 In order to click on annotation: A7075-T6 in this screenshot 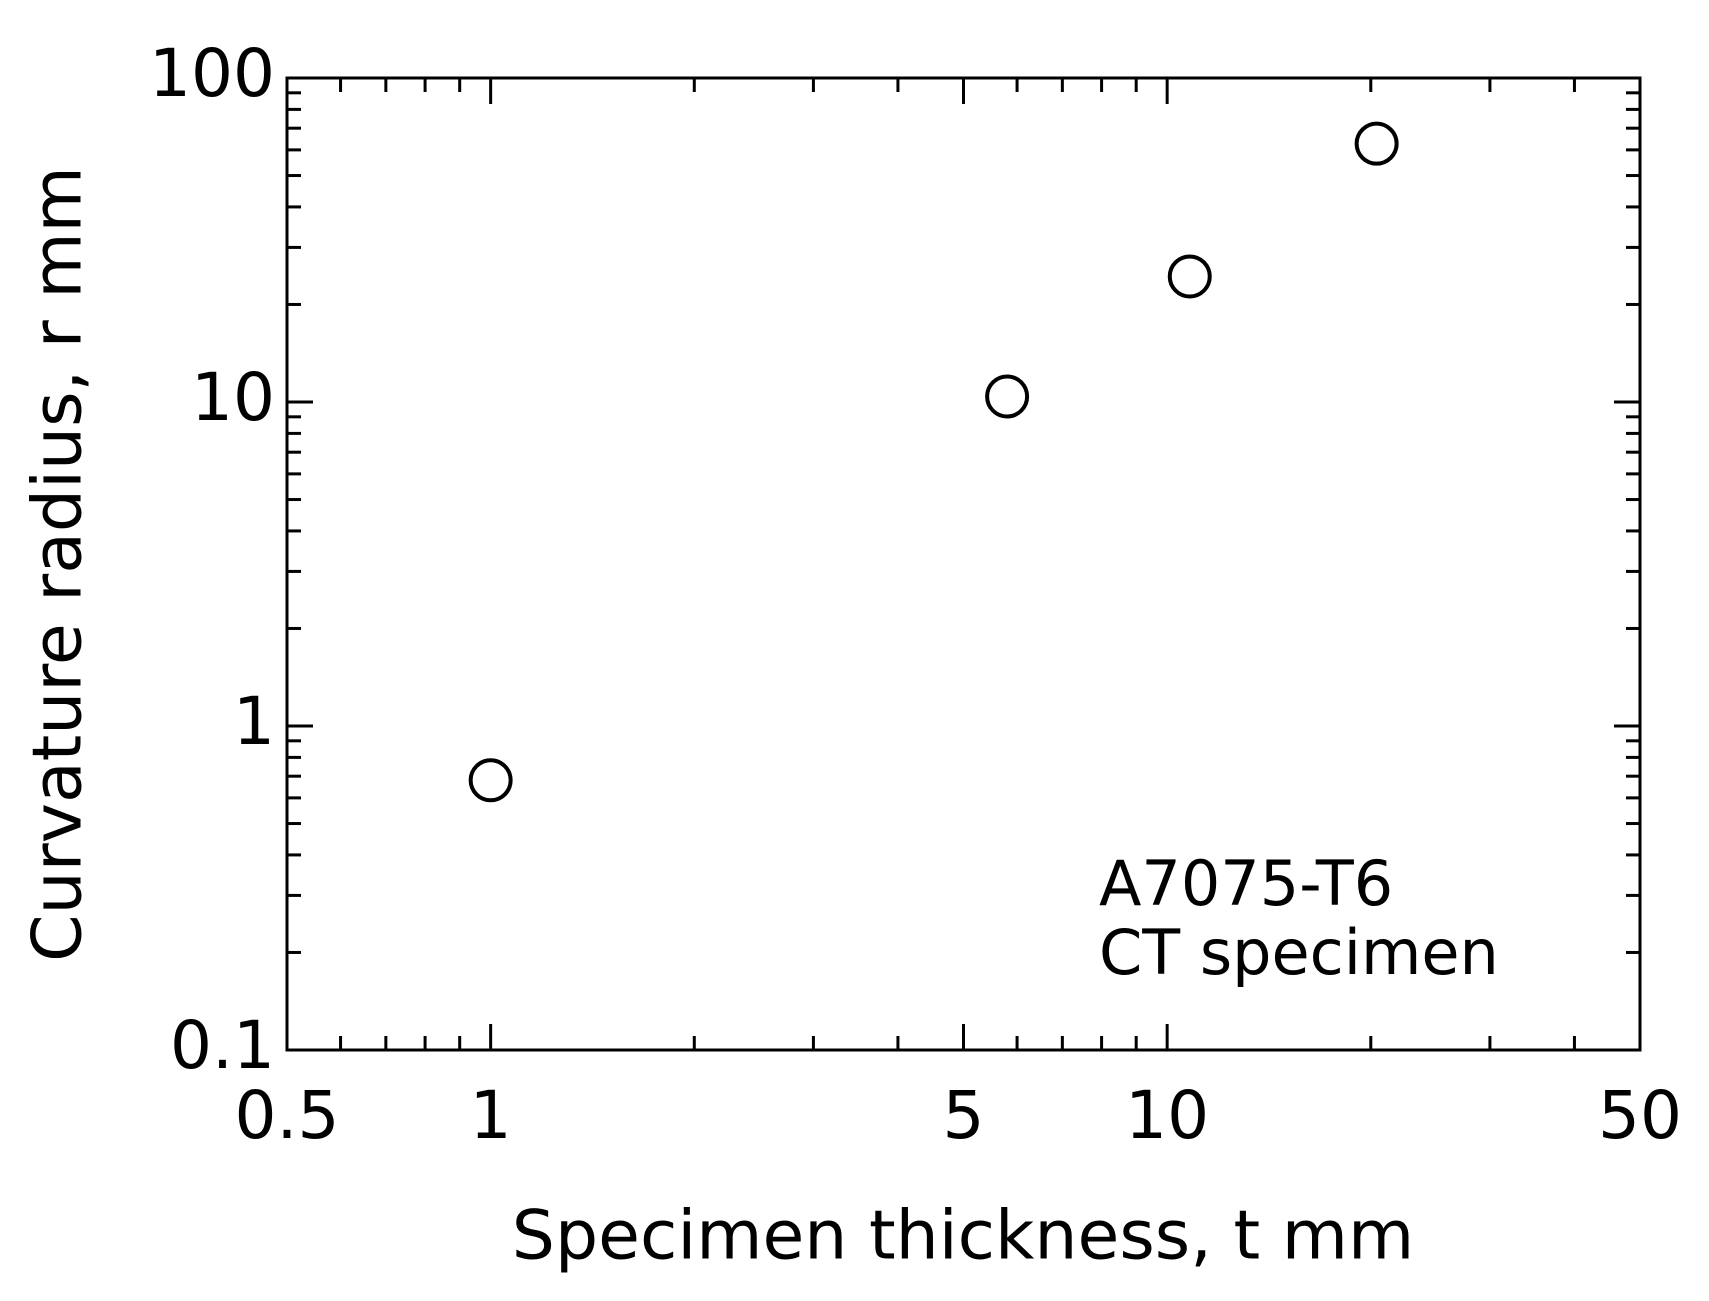, I will do `click(1246, 883)`.